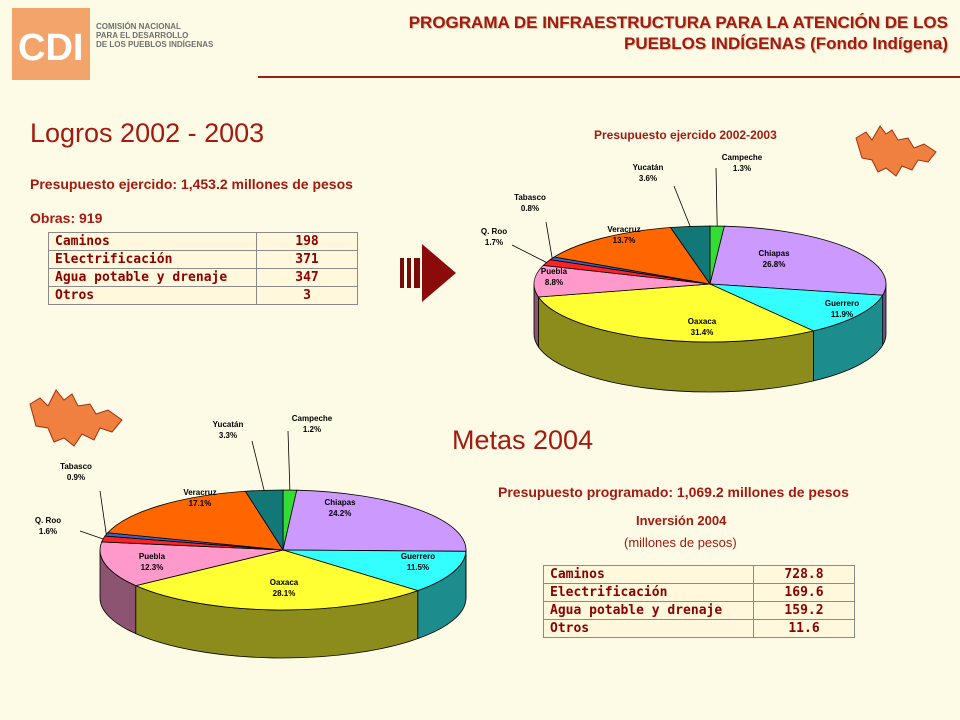 Image resolution: width=960 pixels, height=720 pixels. I want to click on title-divider, so click(609, 77).